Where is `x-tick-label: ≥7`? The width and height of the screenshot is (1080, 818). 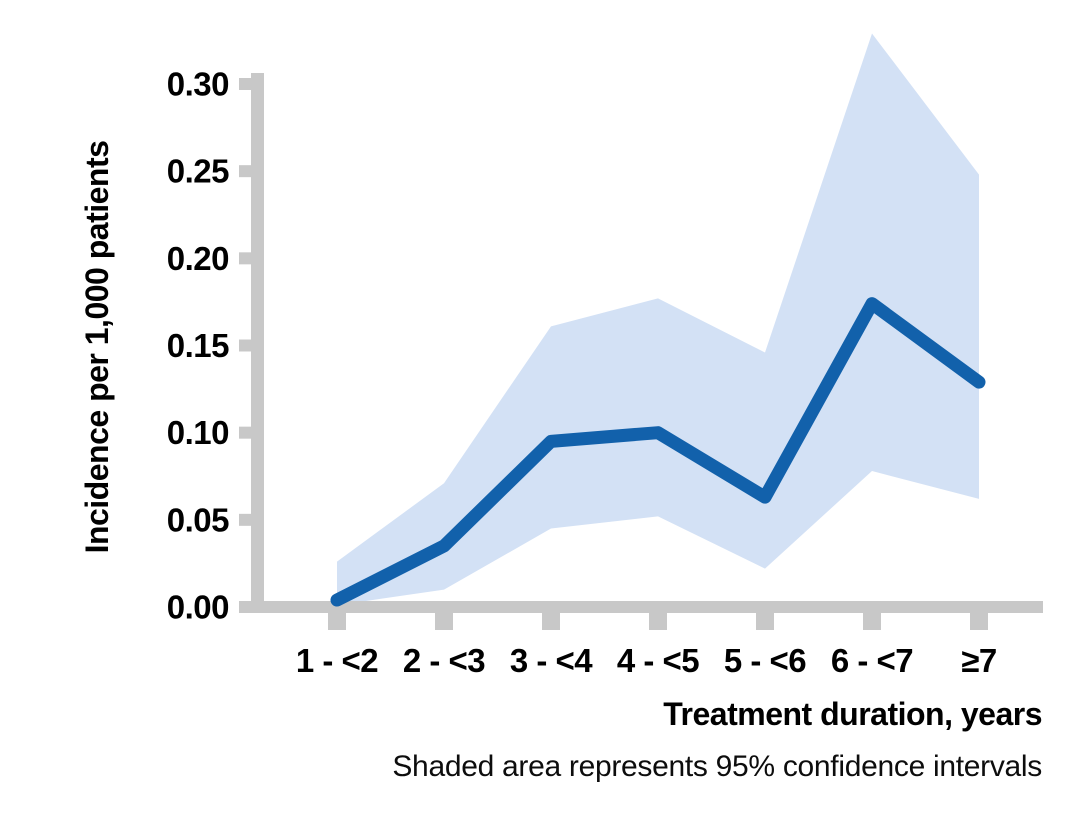
x-tick-label: ≥7 is located at coordinates (978, 660).